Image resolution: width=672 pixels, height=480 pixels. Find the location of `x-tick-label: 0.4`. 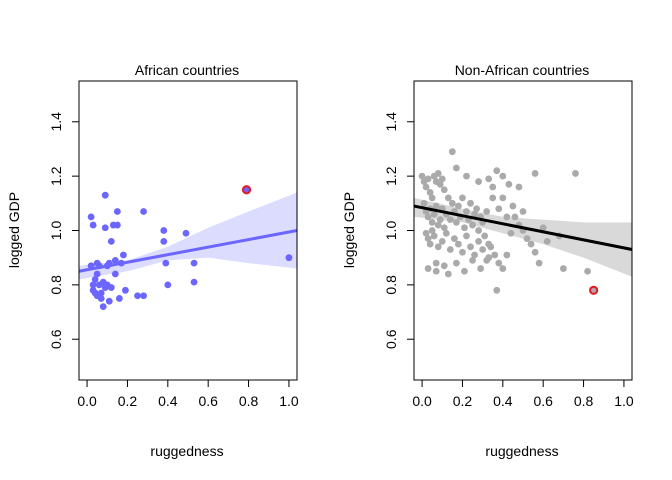

x-tick-label: 0.4 is located at coordinates (503, 401).